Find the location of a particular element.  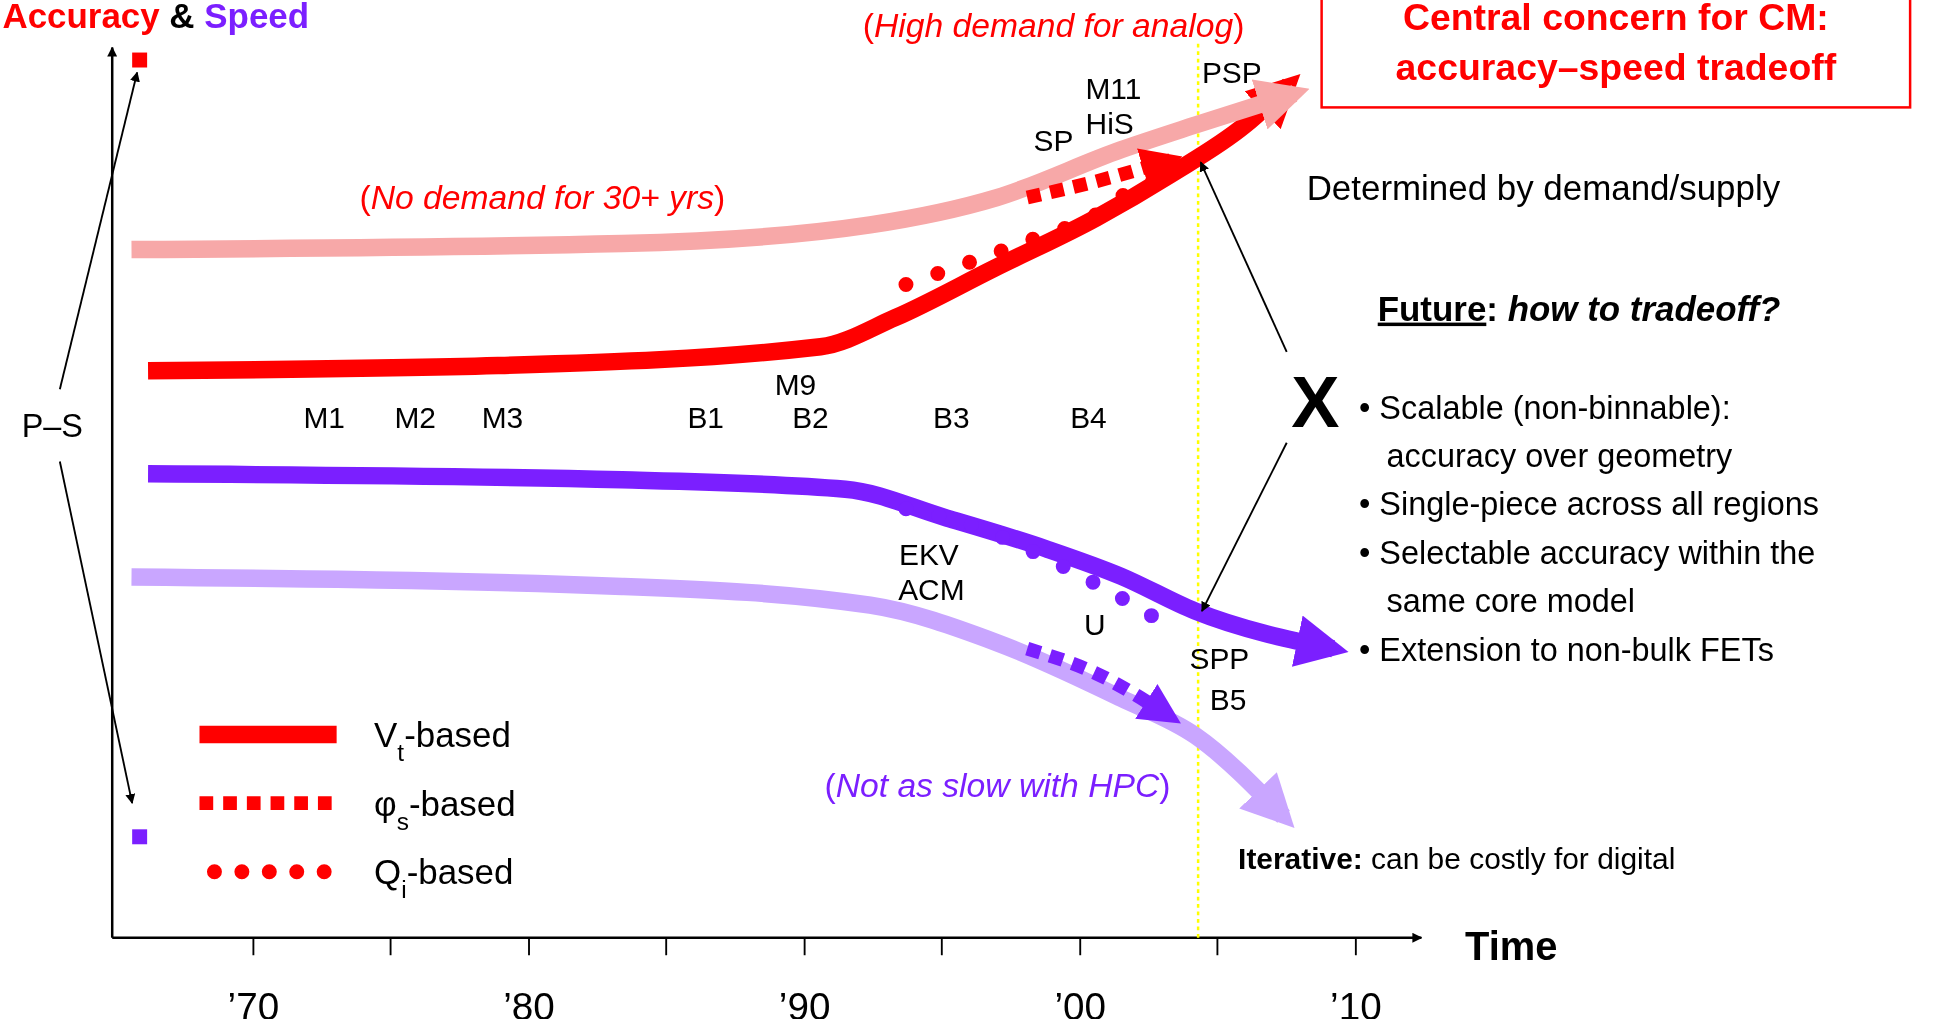

annotation: PSP is located at coordinates (1231, 72).